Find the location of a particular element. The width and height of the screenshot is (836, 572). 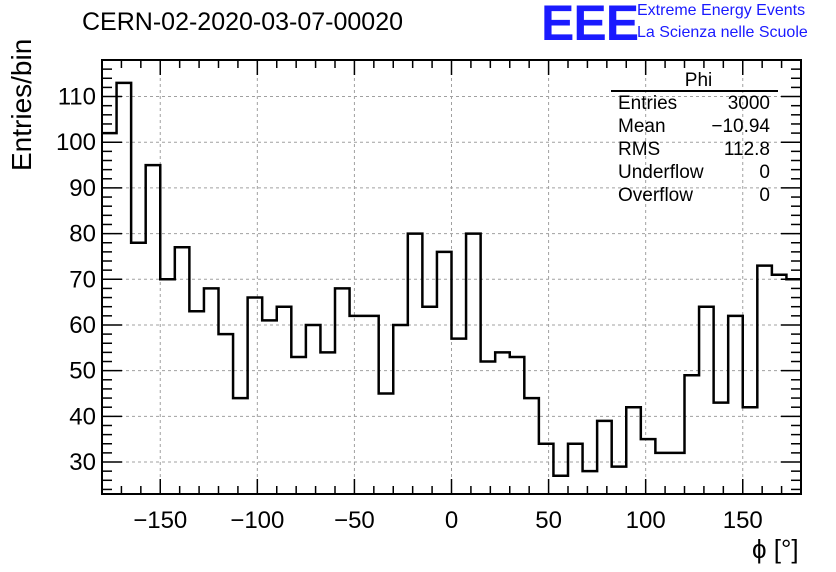

logo-subtitle-line-1: Extreme Energy Events is located at coordinates (721, 10).